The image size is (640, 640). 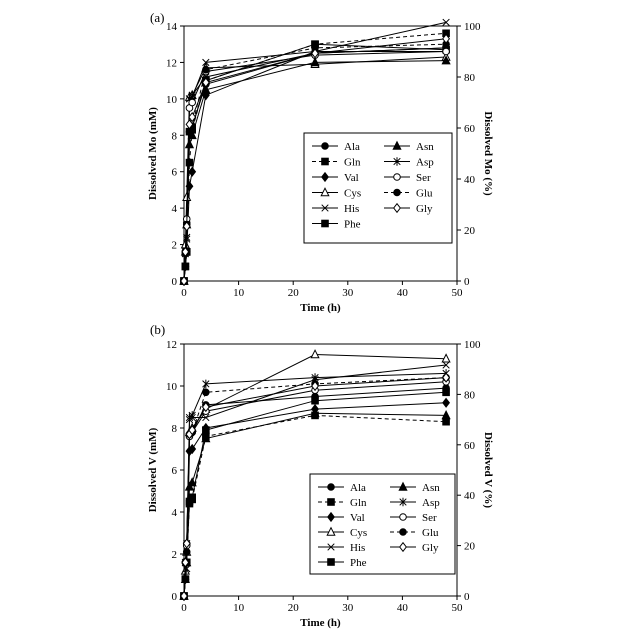 I want to click on y-axis-title: Dissolved V (mM), so click(x=153, y=469).